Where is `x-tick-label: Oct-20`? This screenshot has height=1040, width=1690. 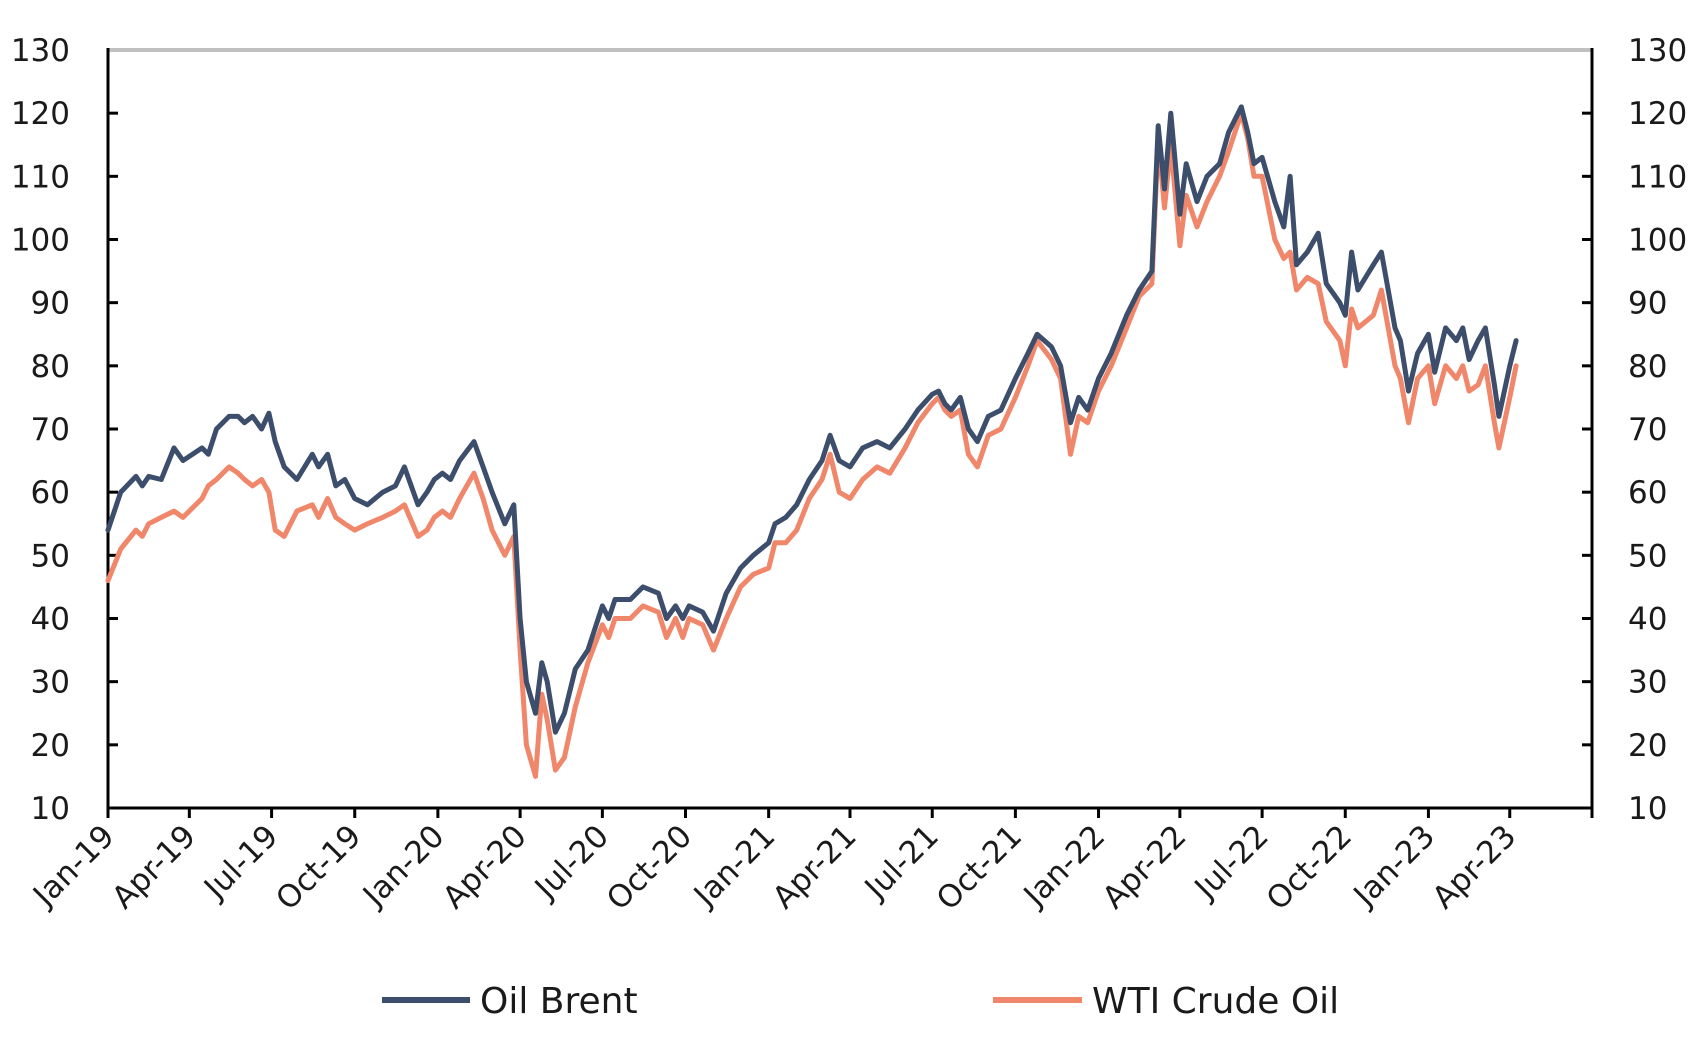 x-tick-label: Oct-20 is located at coordinates (649, 867).